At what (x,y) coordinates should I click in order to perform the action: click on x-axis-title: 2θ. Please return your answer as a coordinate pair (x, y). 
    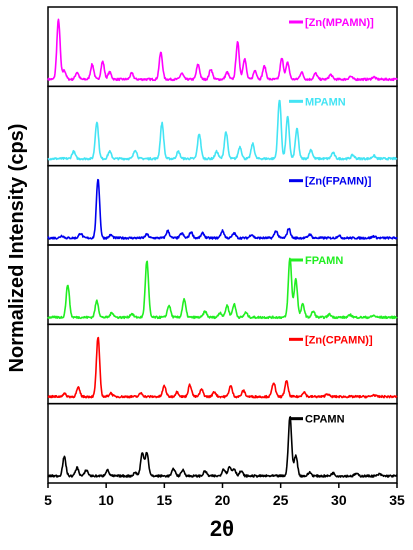
    Looking at the image, I should click on (222, 528).